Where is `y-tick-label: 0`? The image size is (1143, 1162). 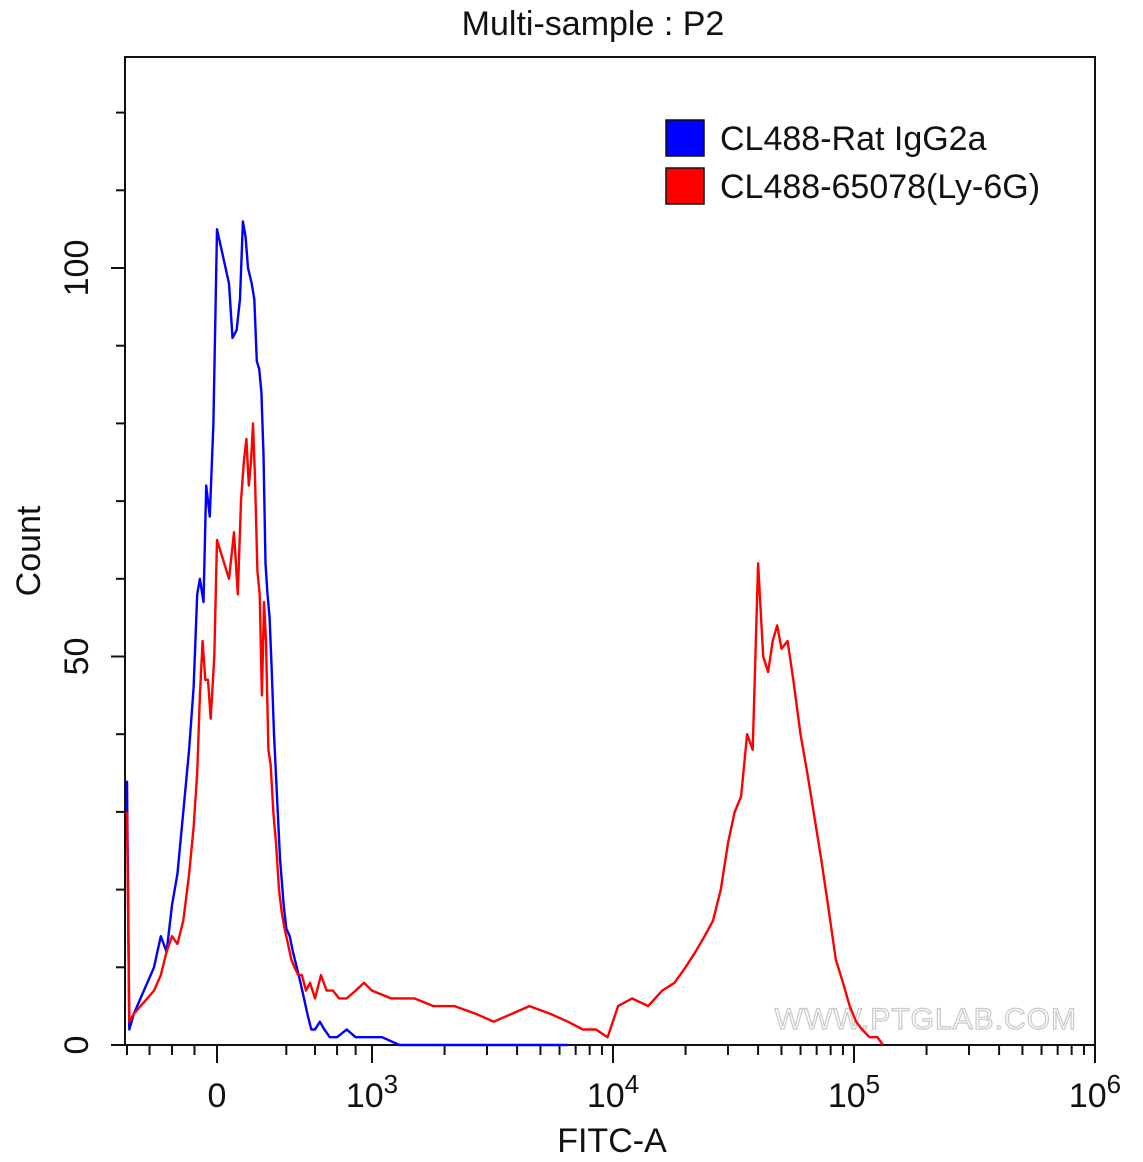
y-tick-label: 0 is located at coordinates (77, 1045).